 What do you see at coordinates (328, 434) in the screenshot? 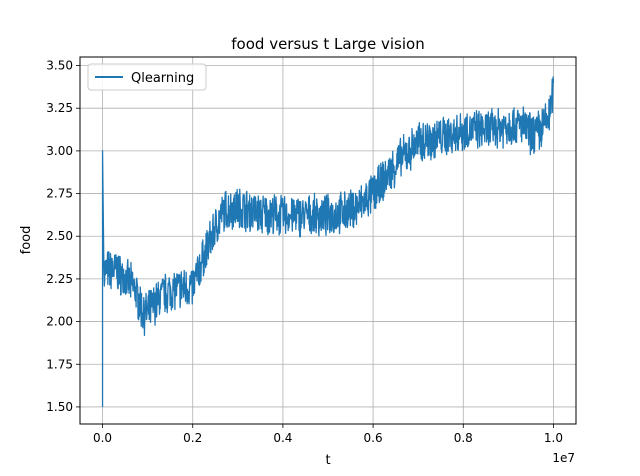
I see `x-axis: 0.0 0.2 0.4 0.6 0.8 1.0` at bounding box center [328, 434].